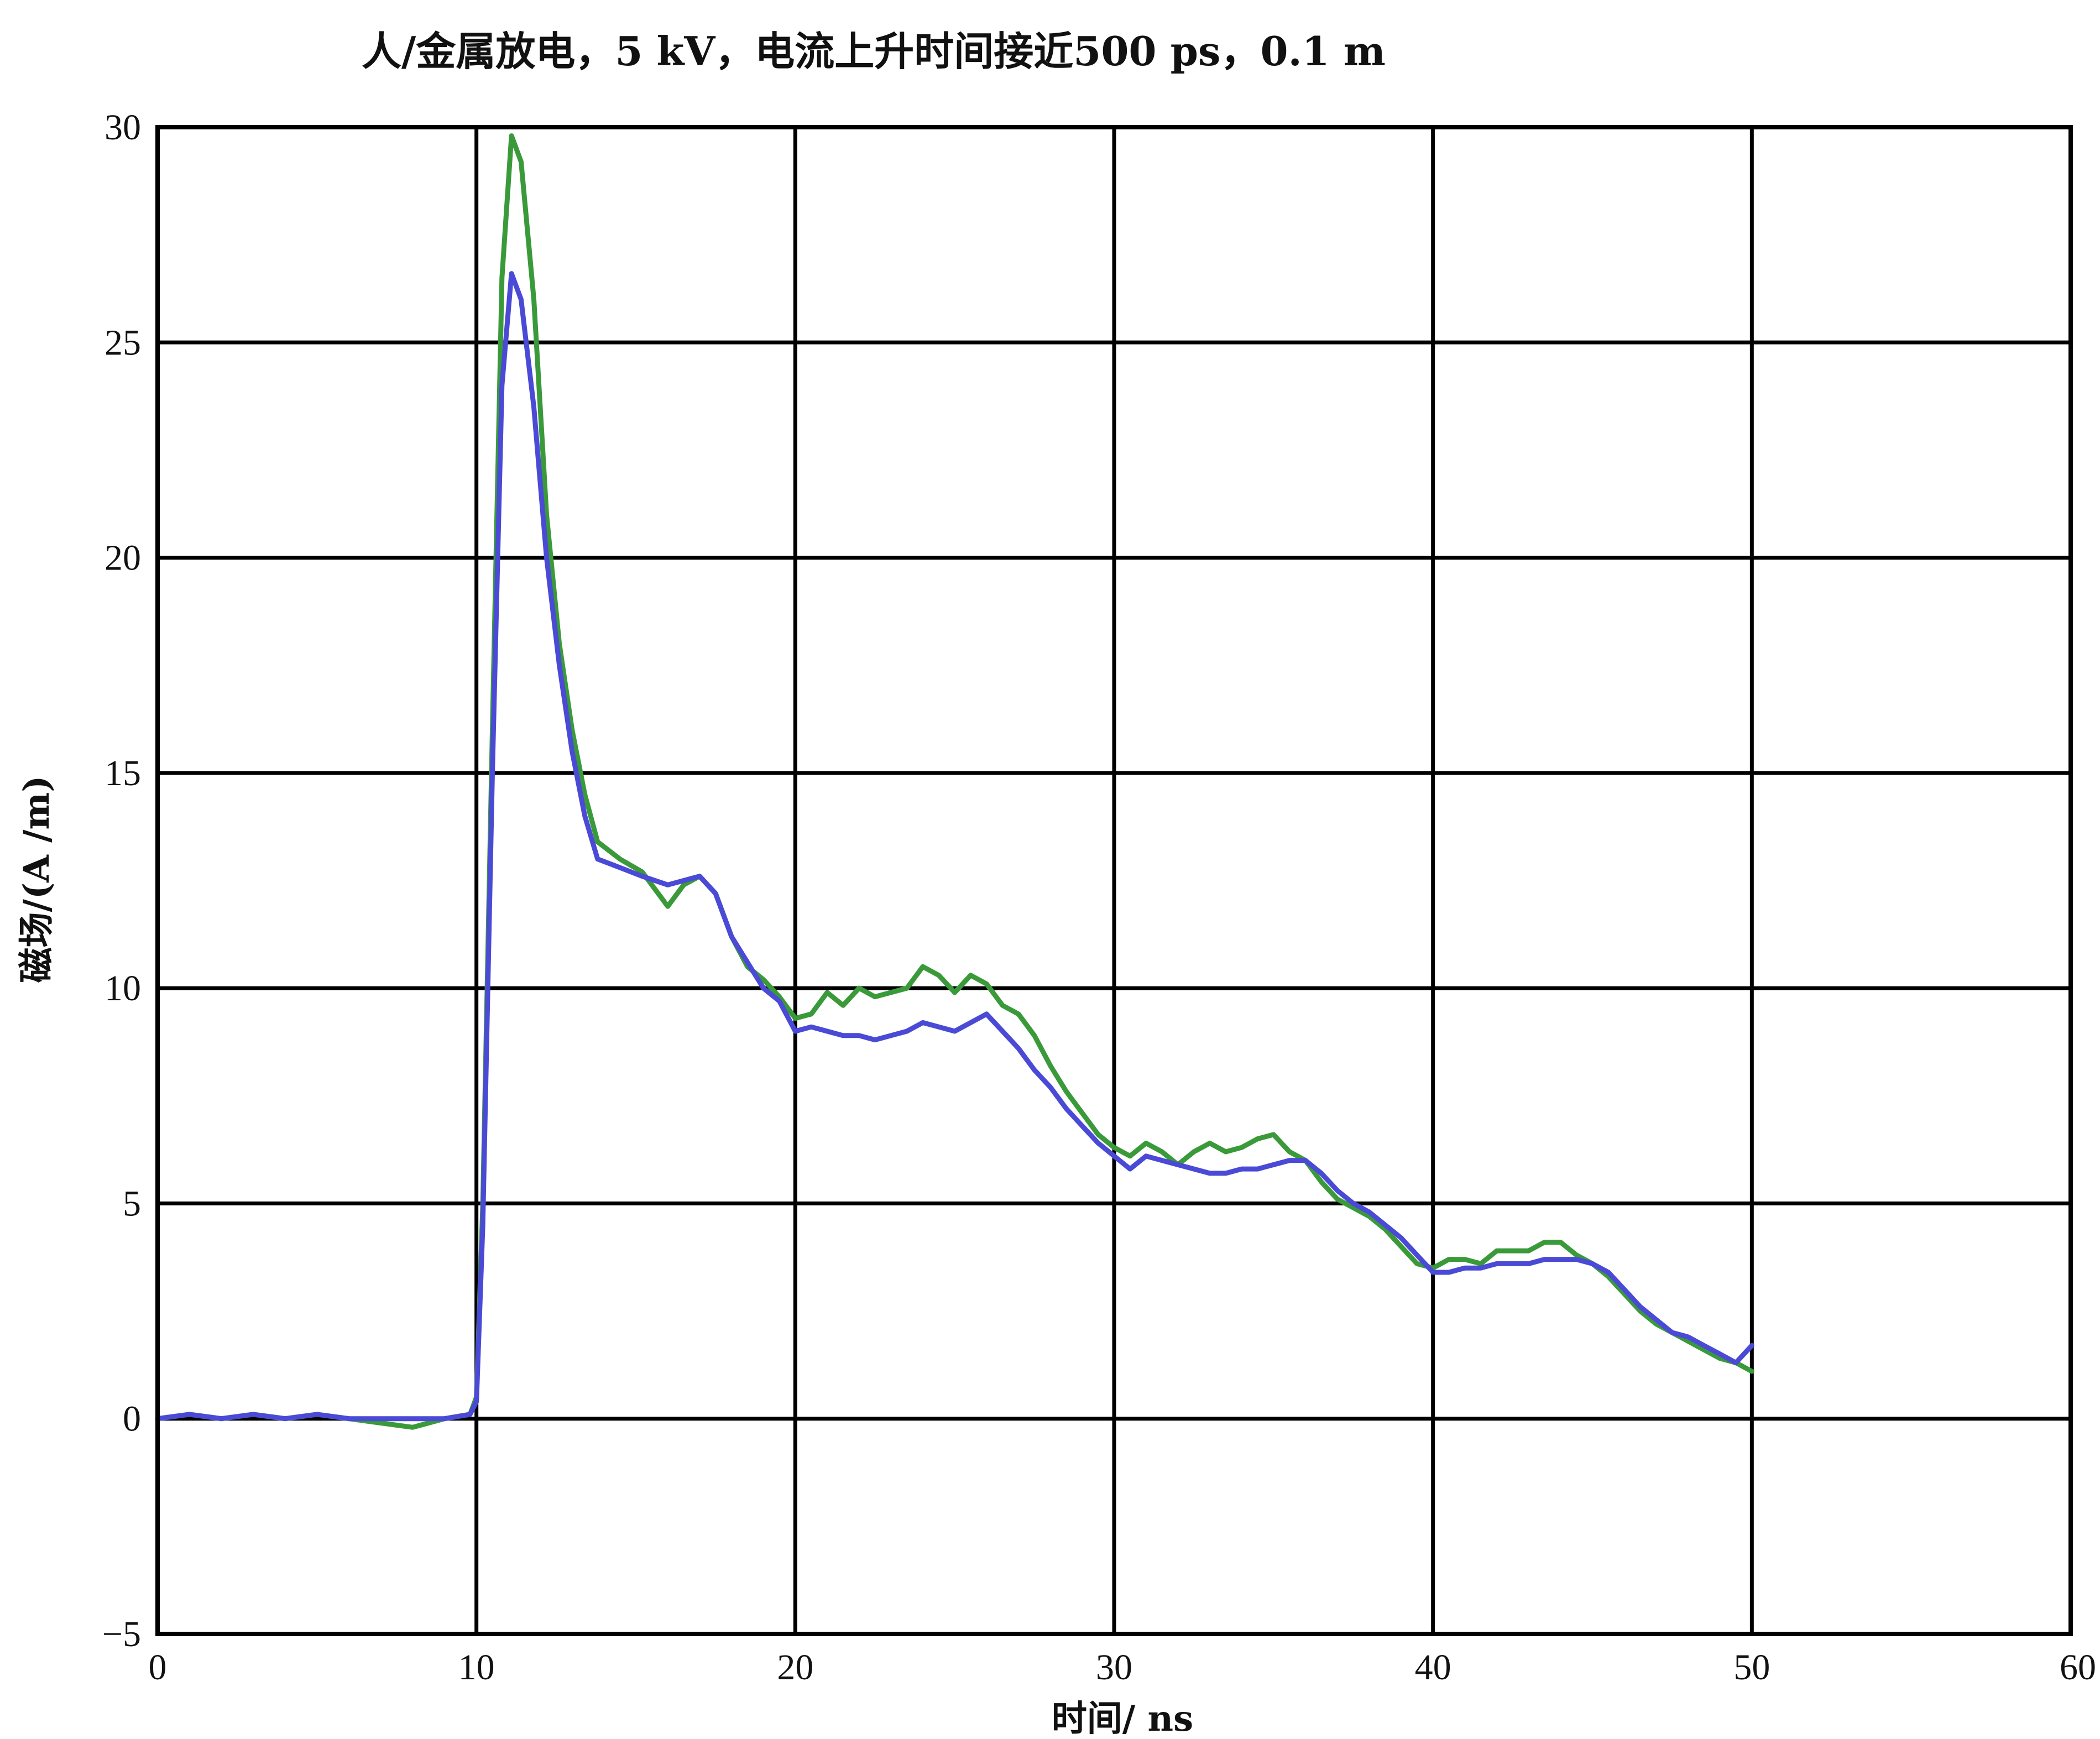  Describe the element at coordinates (158, 1668) in the screenshot. I see `x-tick-label: 0` at that location.